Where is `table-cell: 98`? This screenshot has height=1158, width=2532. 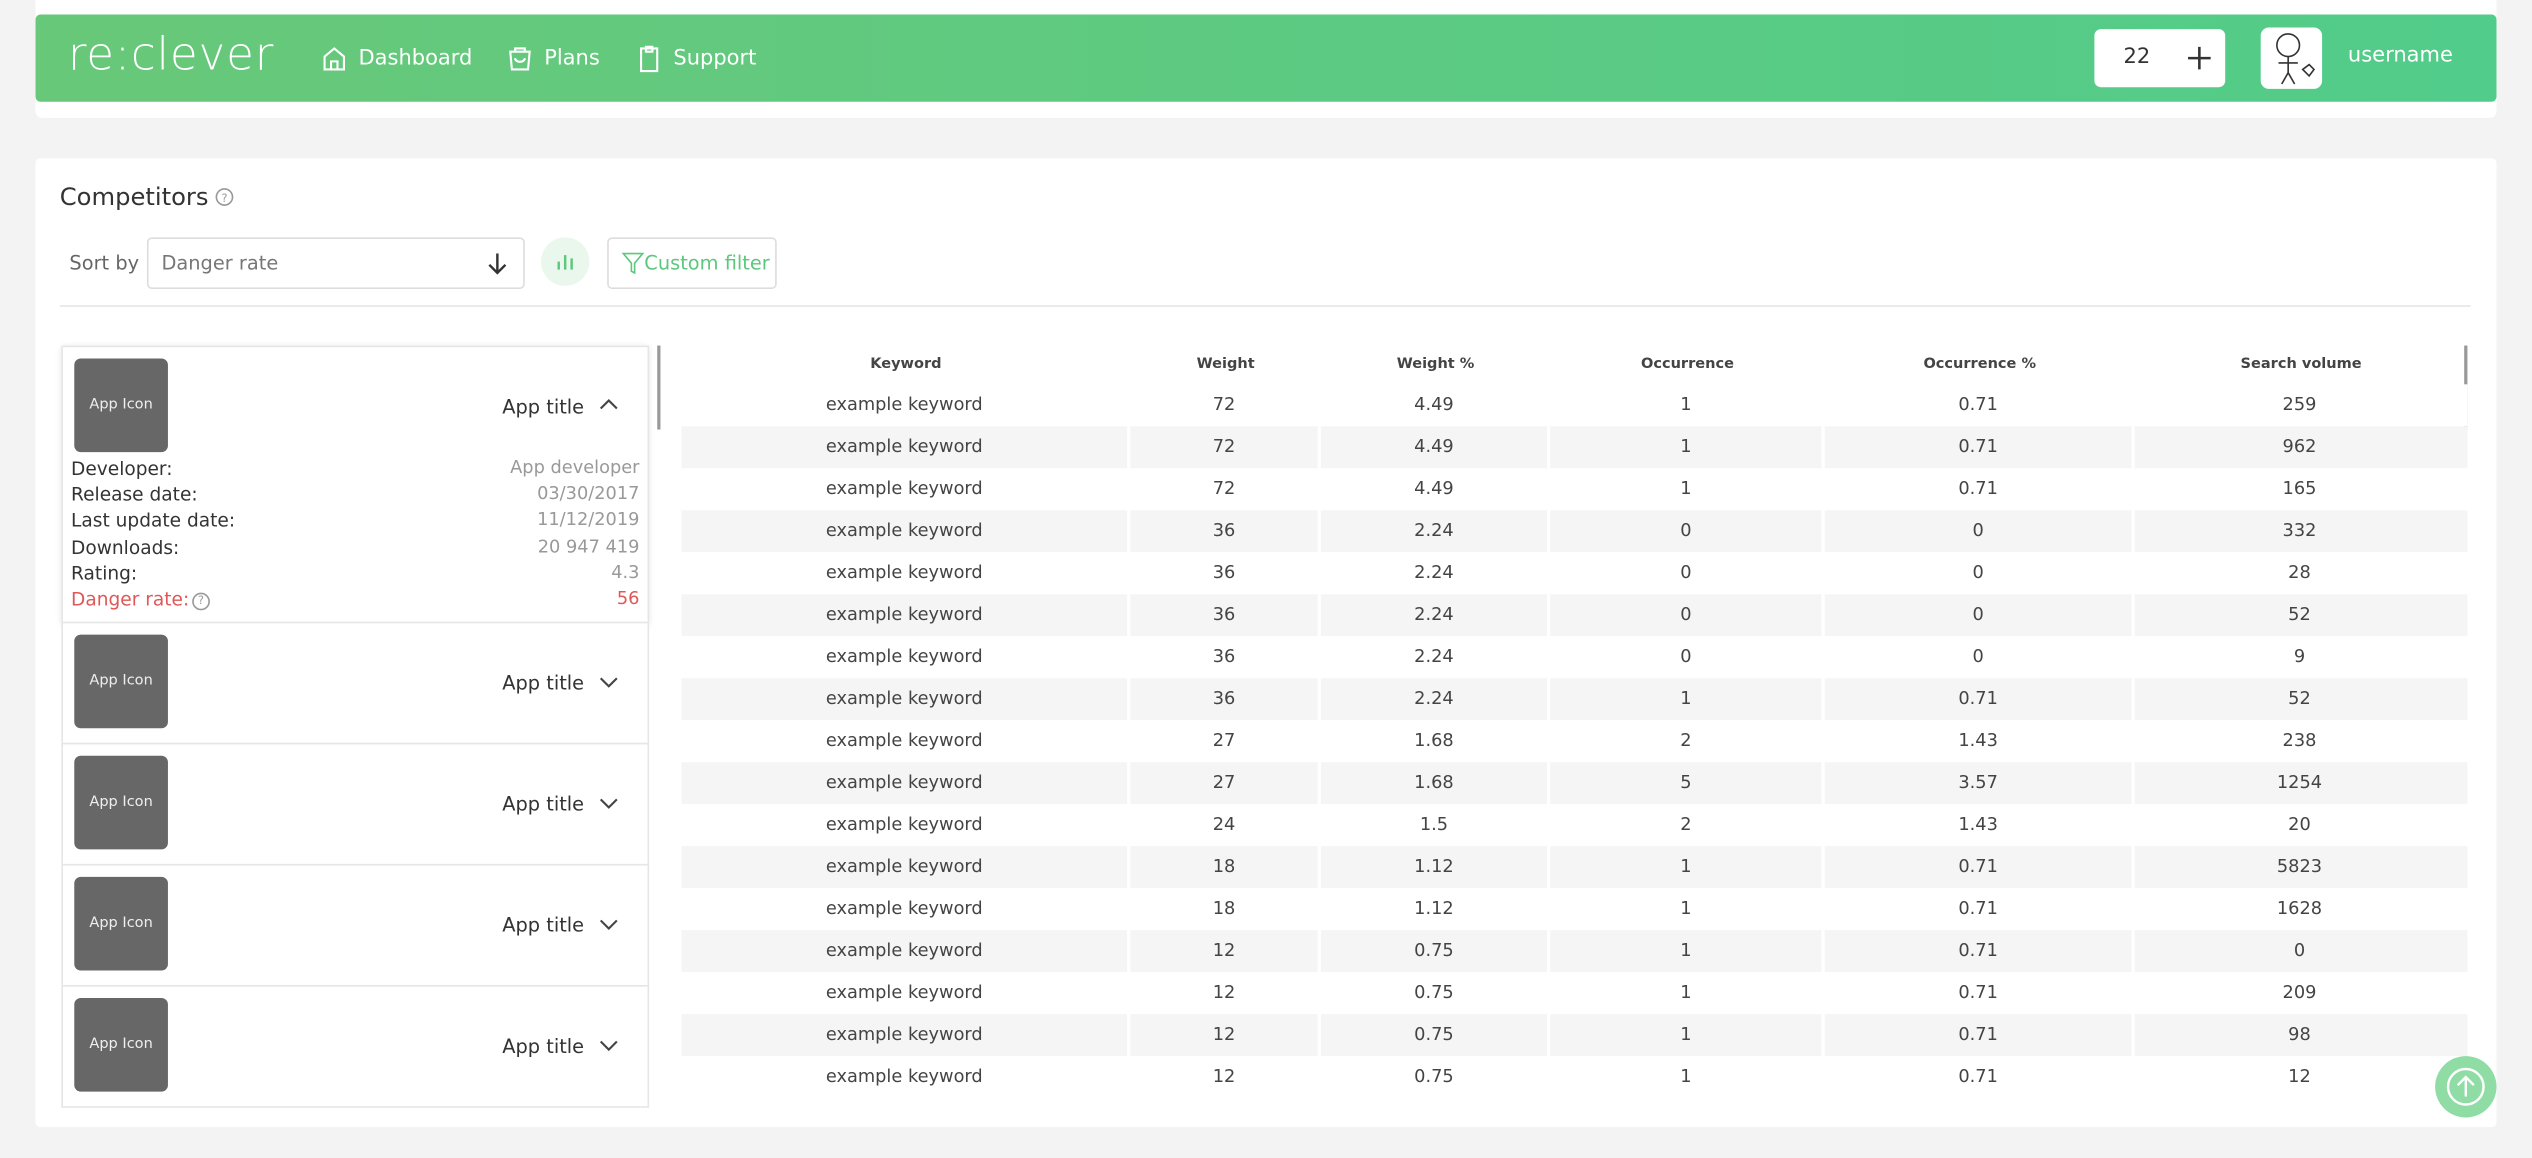
table-cell: 98 is located at coordinates (2299, 1034).